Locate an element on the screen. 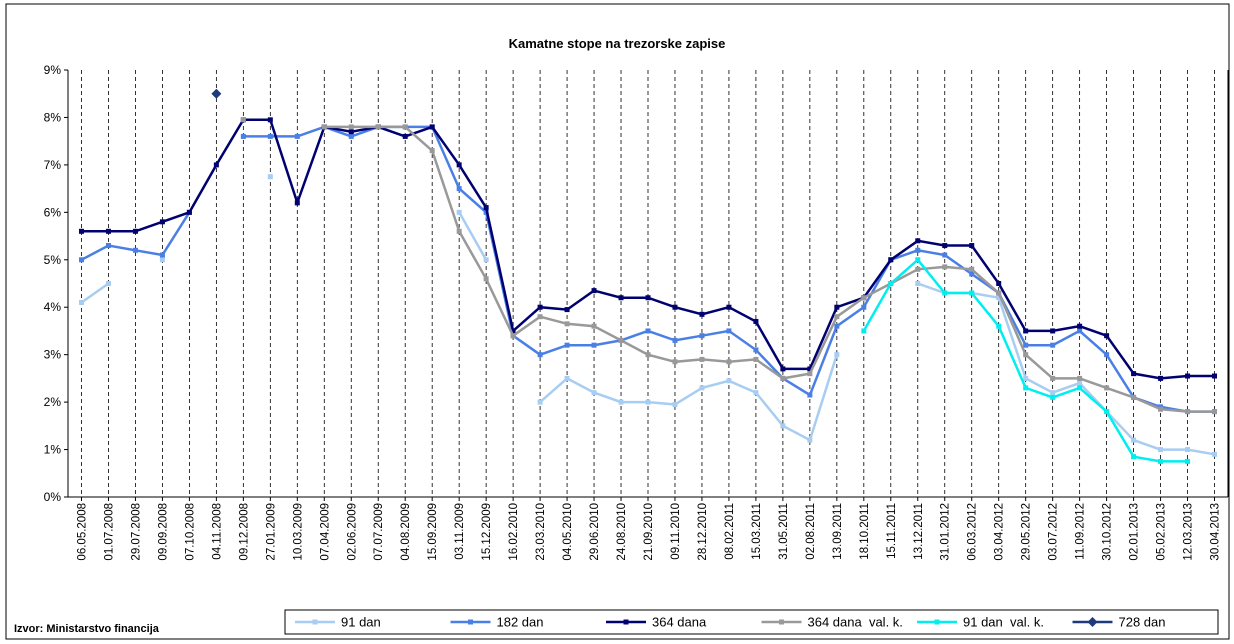 The width and height of the screenshot is (1234, 644). x-tick-label: 06.05.2008 is located at coordinates (82, 532).